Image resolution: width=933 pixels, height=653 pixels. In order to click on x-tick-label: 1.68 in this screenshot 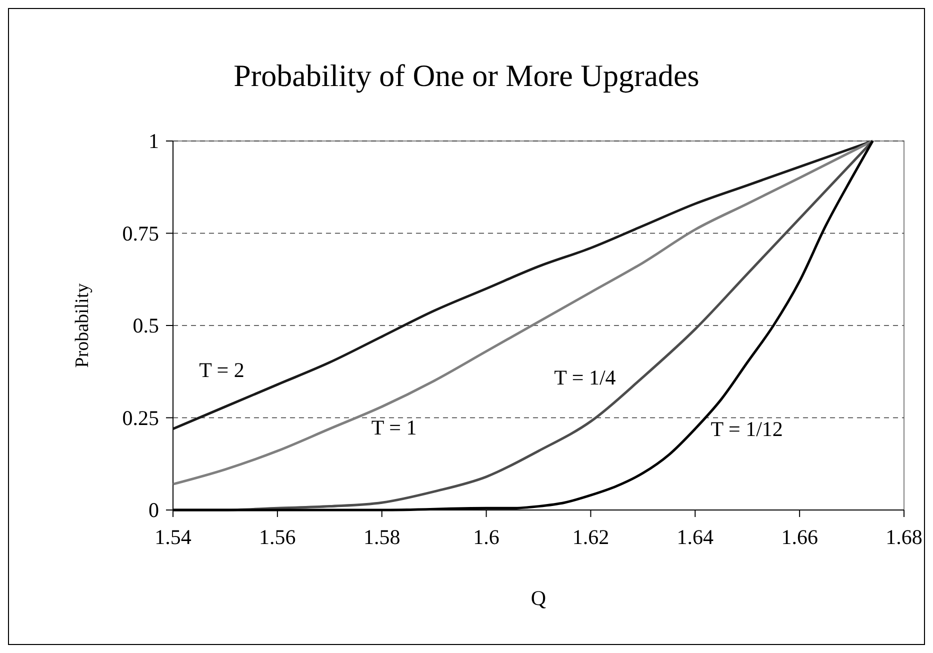, I will do `click(904, 537)`.